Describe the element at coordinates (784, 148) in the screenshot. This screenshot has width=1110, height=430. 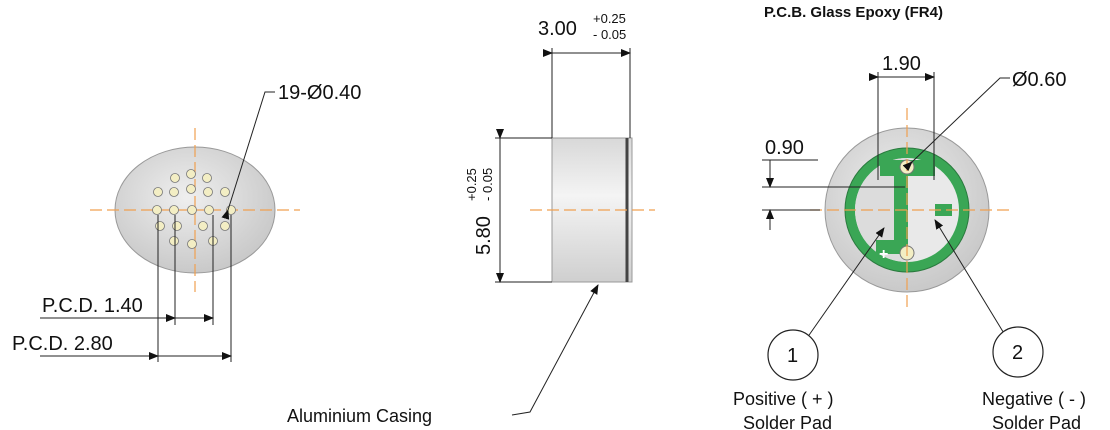
I see `pad-offset: 0.90` at that location.